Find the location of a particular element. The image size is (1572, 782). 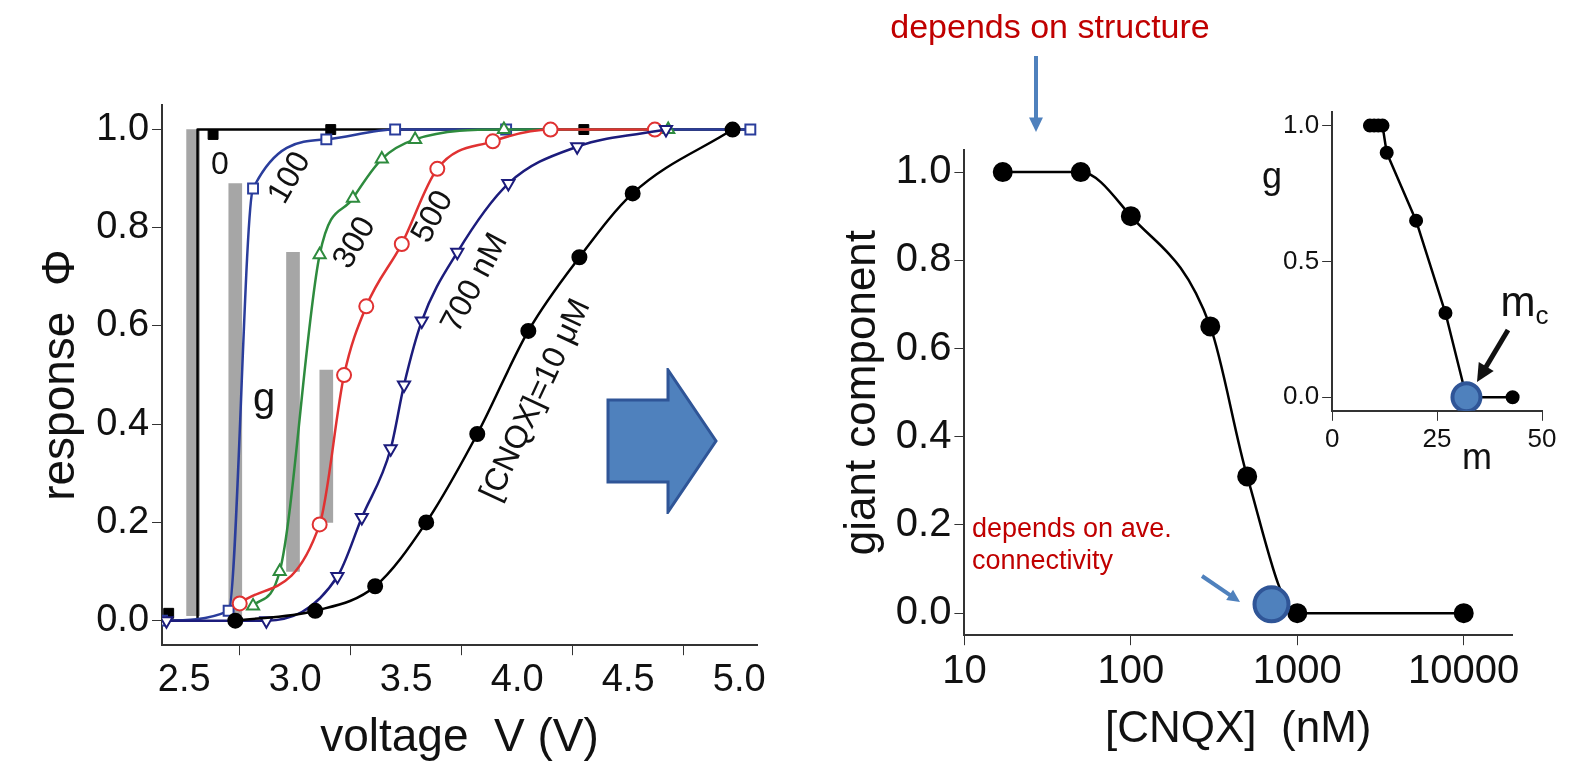

text: depends on structure is located at coordinates (1050, 26).